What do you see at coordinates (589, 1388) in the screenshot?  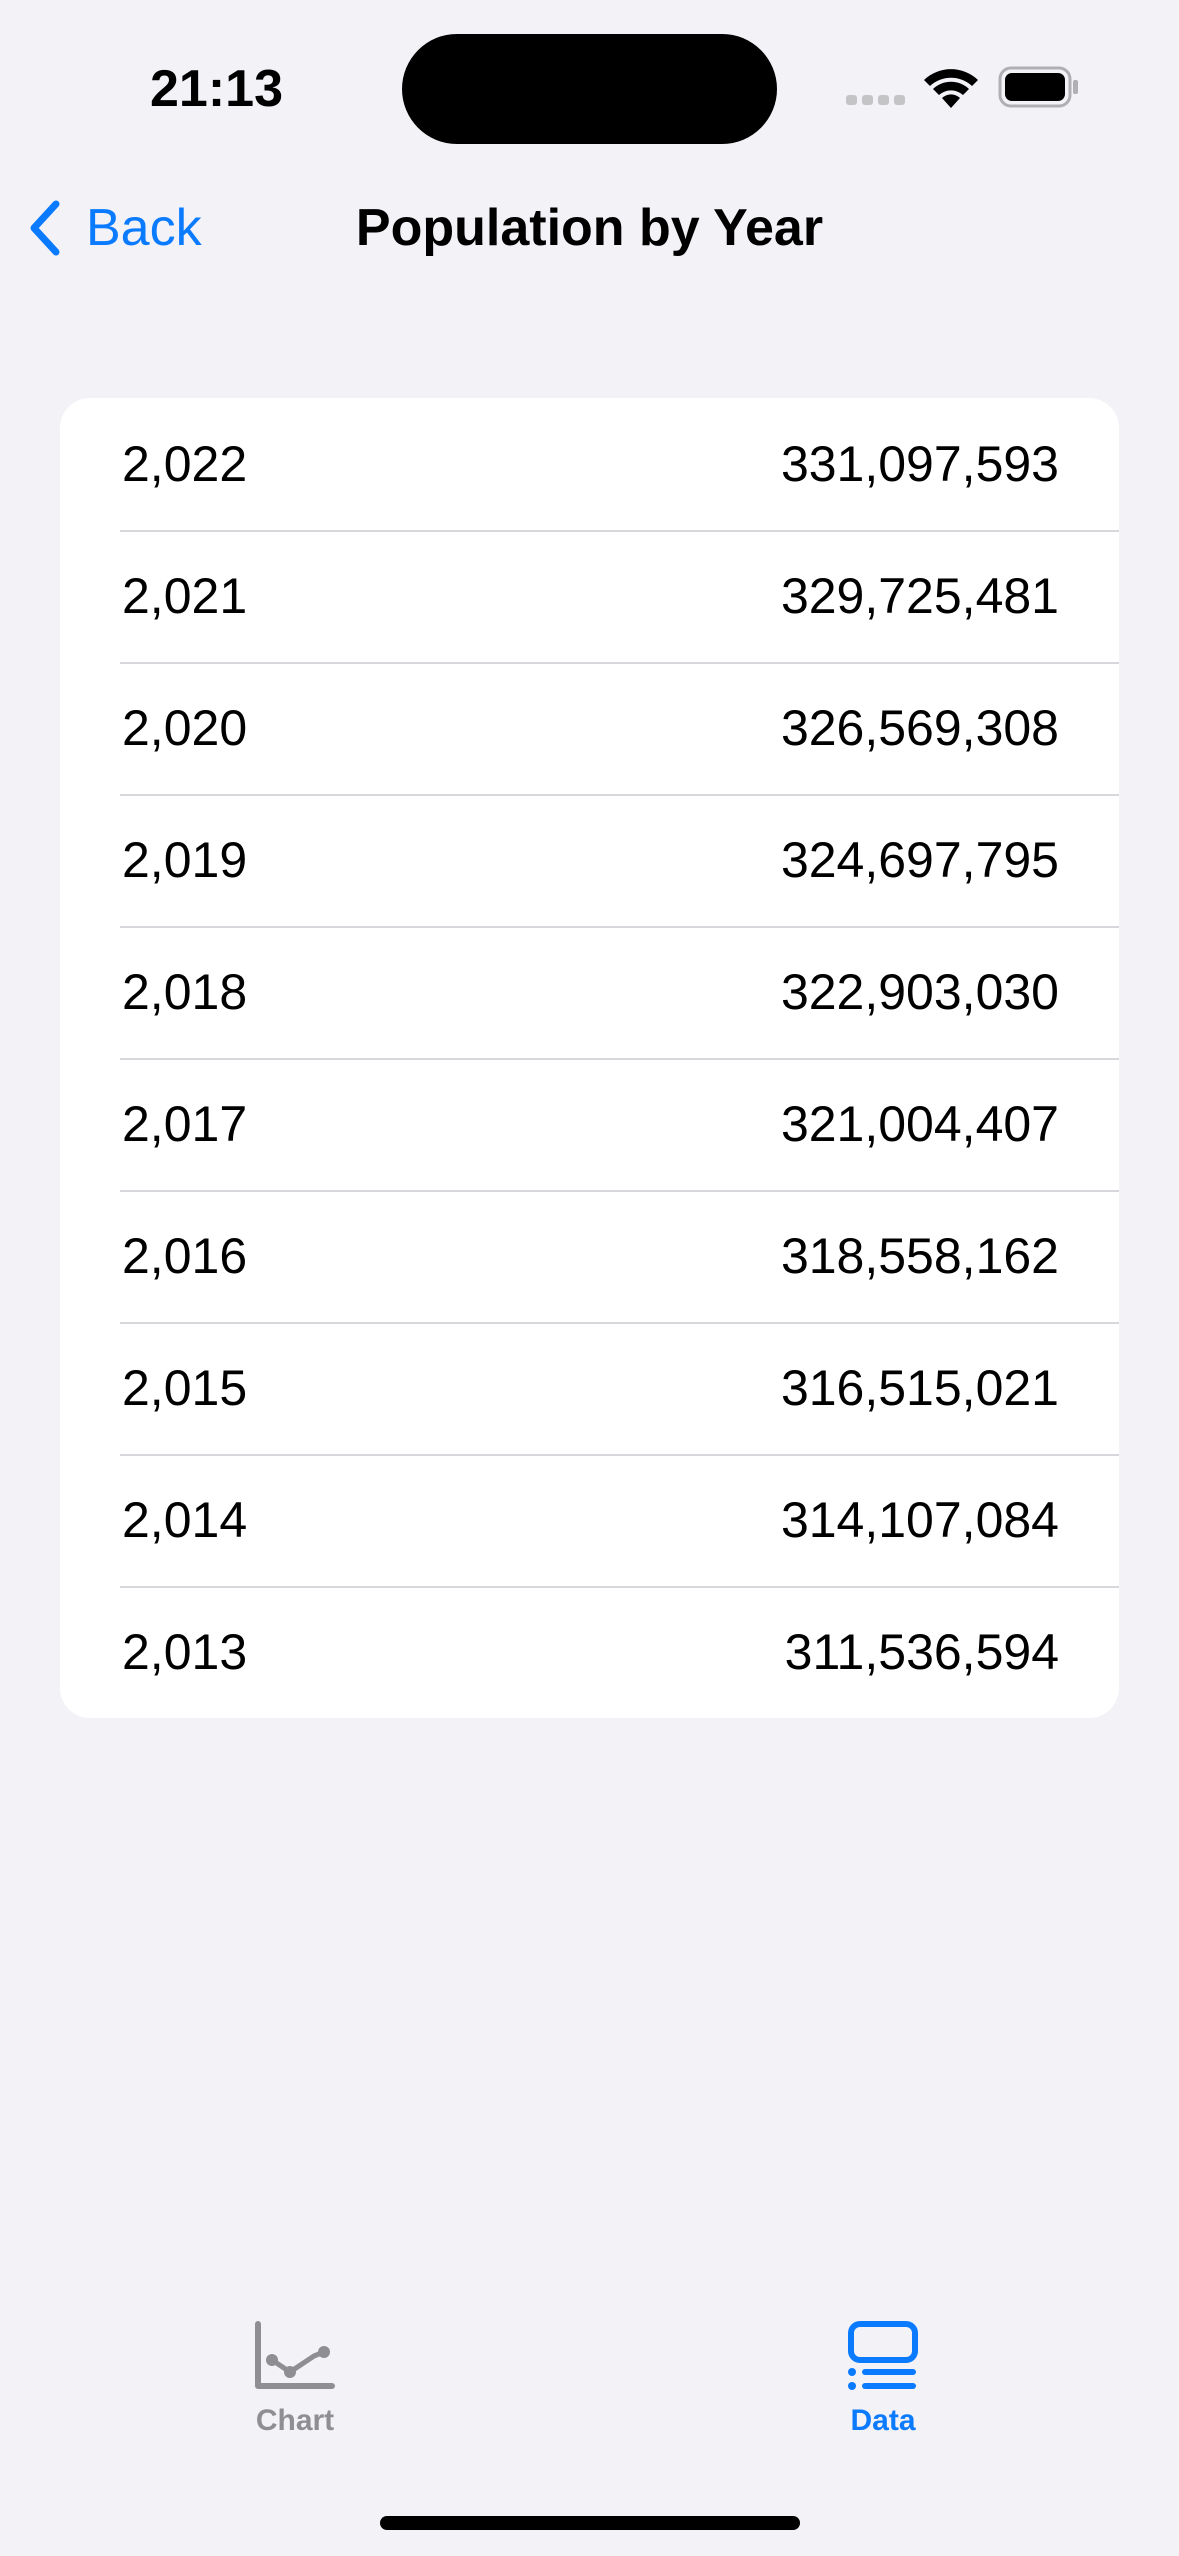 I see `table-row: 2,015 316,515,021` at bounding box center [589, 1388].